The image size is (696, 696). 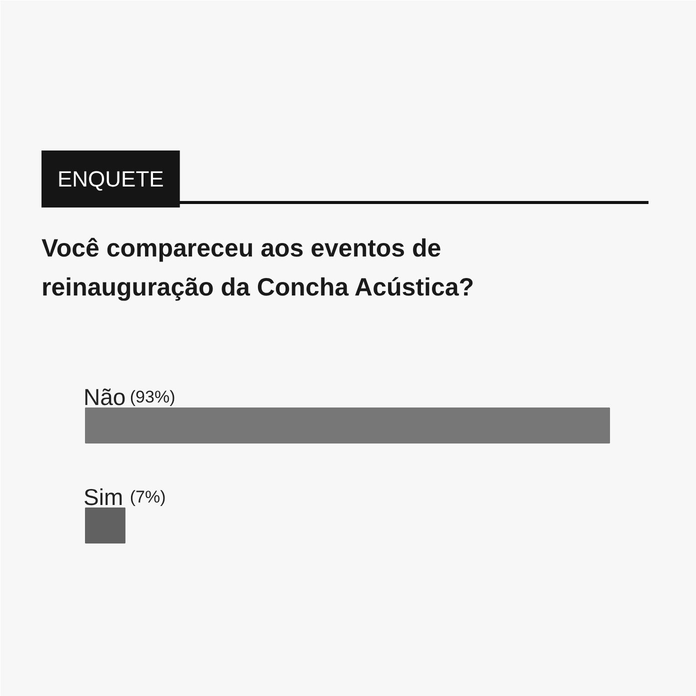 I want to click on text: ENQUETE, so click(x=111, y=179).